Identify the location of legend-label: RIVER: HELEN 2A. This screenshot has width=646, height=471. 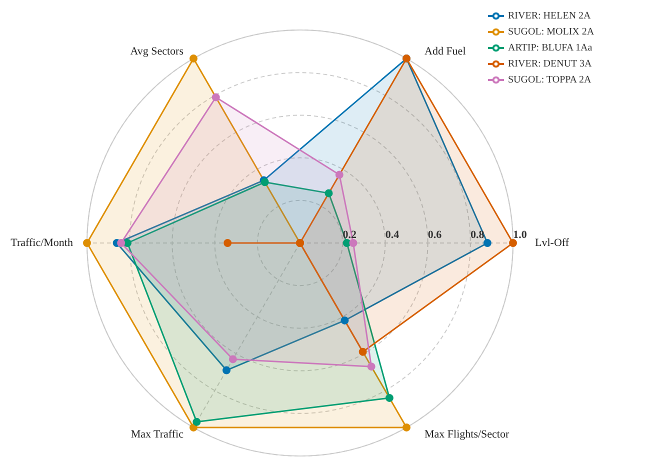
(549, 16).